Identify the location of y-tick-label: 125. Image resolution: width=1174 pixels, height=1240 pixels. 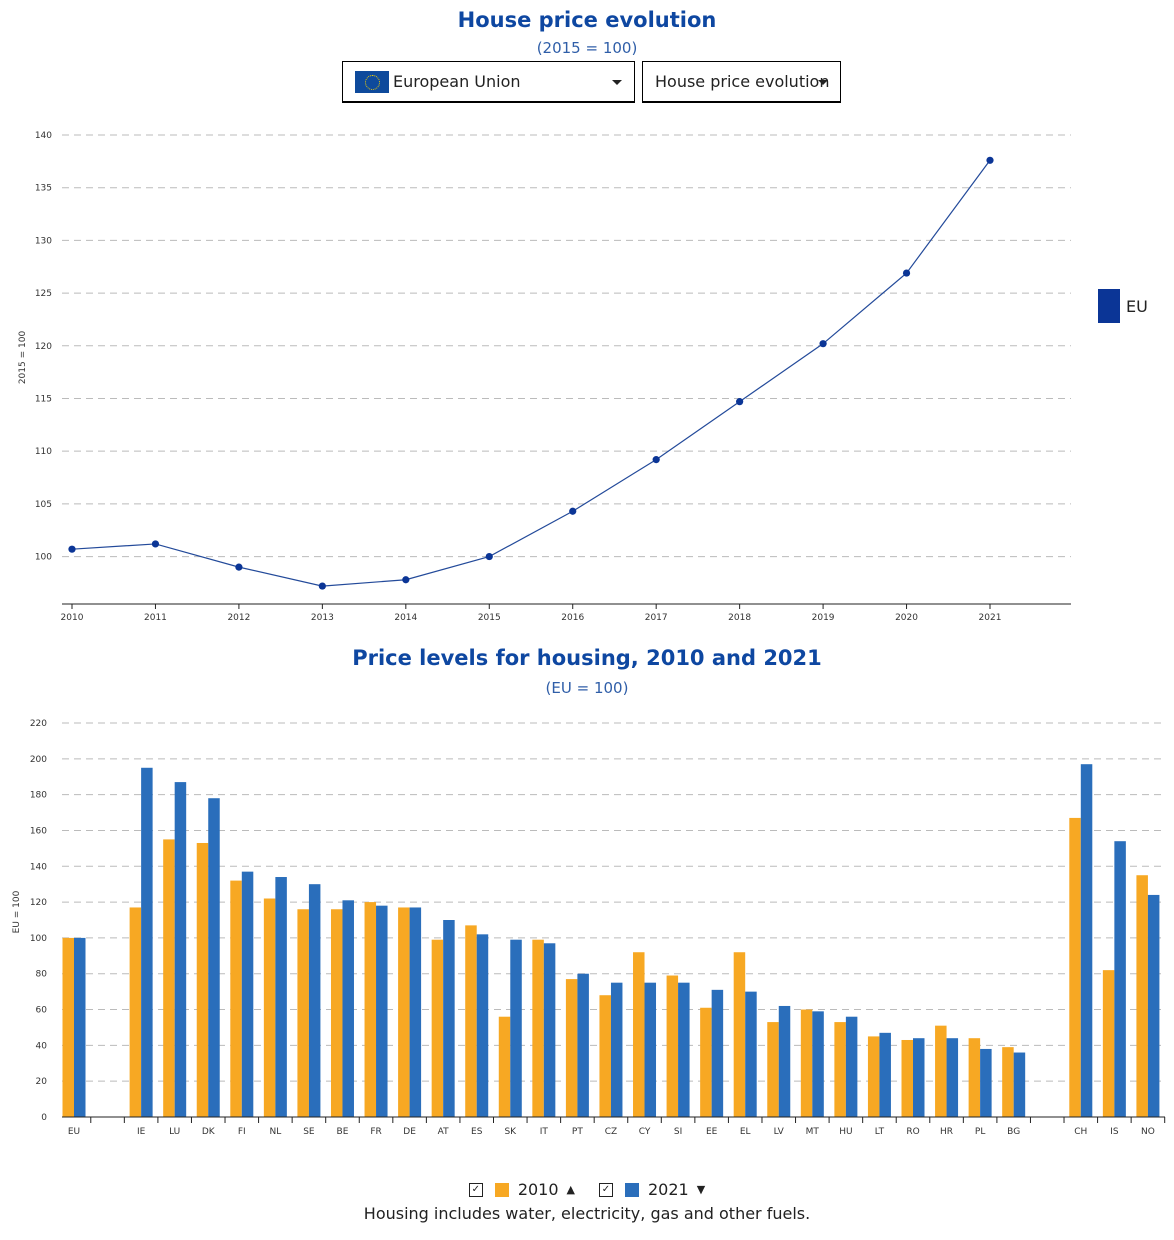
(43, 294).